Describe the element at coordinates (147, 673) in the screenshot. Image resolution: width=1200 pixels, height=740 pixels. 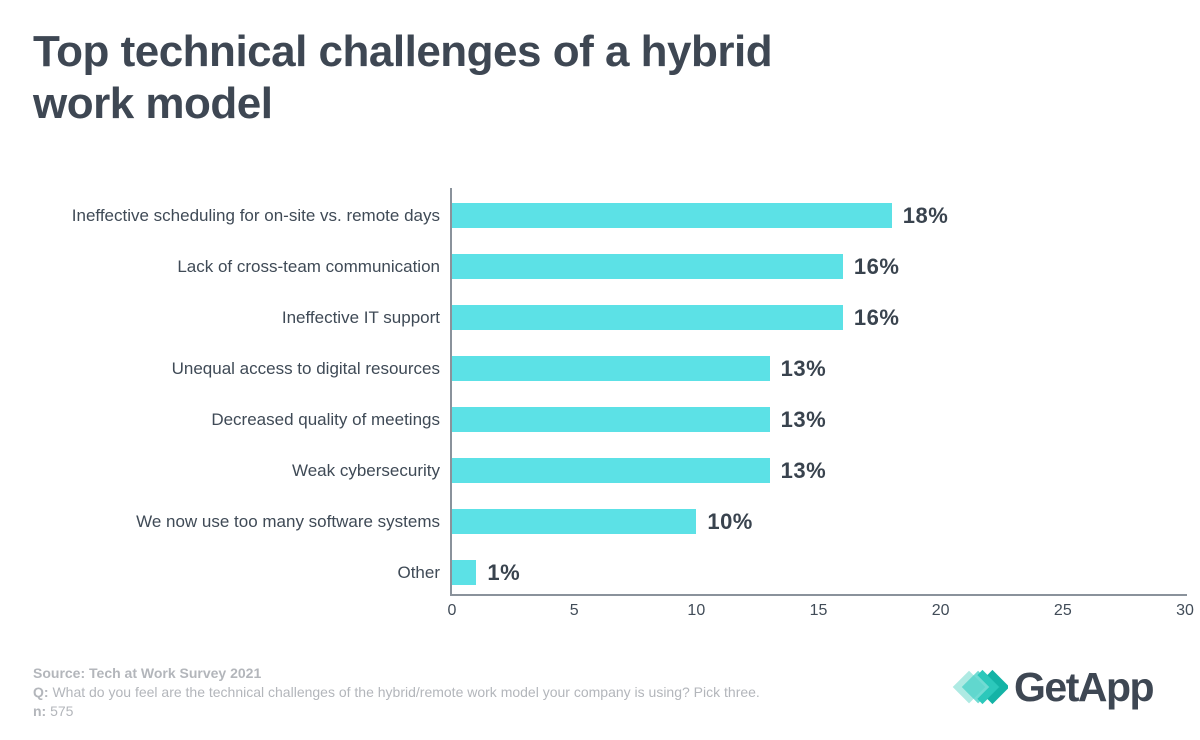
I see `footnote-source: Source: Tech at Work Survey 2021` at that location.